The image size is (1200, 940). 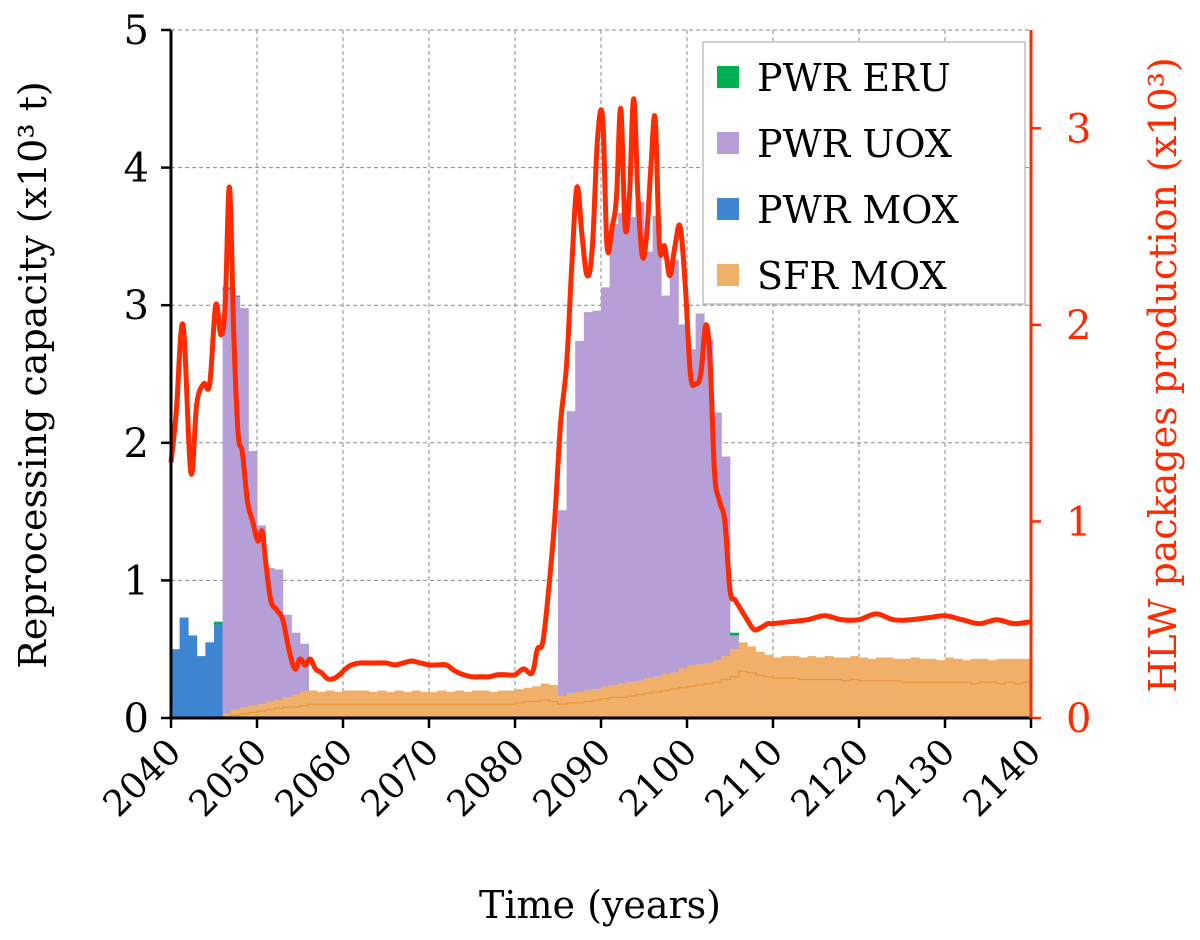 What do you see at coordinates (854, 78) in the screenshot?
I see `legend-label-pwr-eru: PWR ERU` at bounding box center [854, 78].